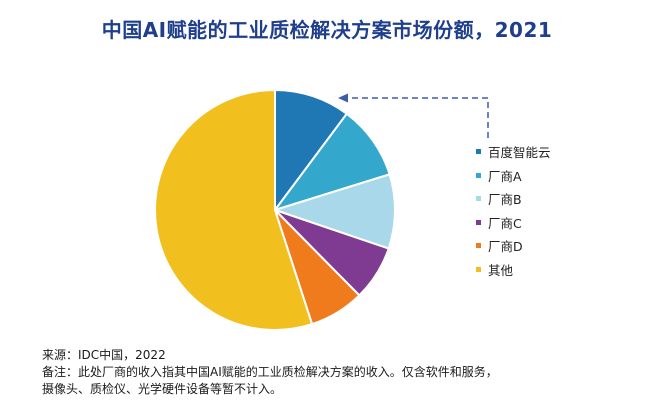  I want to click on legend-label: 厂商C, so click(505, 223).